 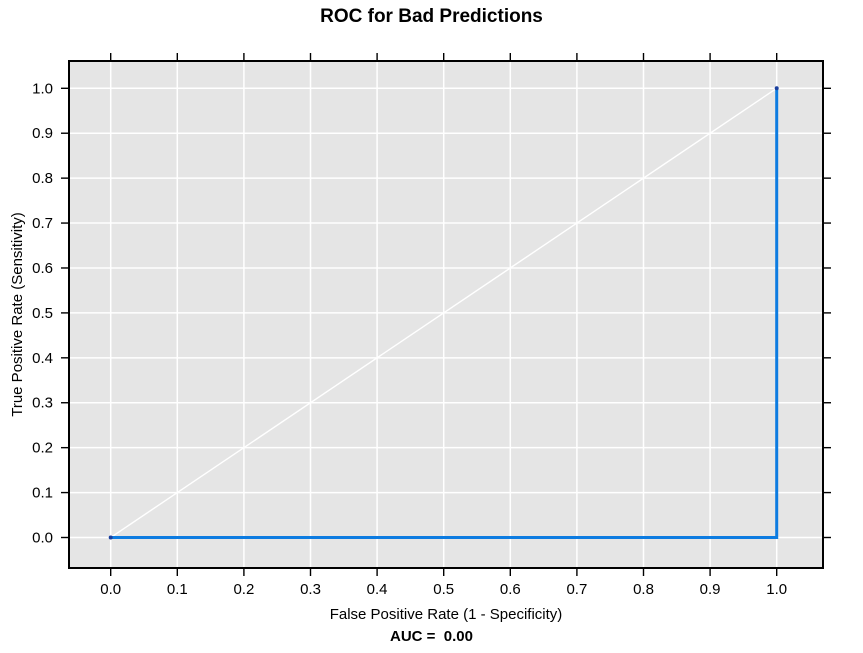 What do you see at coordinates (42, 403) in the screenshot?
I see `y-tick-label: 0.3` at bounding box center [42, 403].